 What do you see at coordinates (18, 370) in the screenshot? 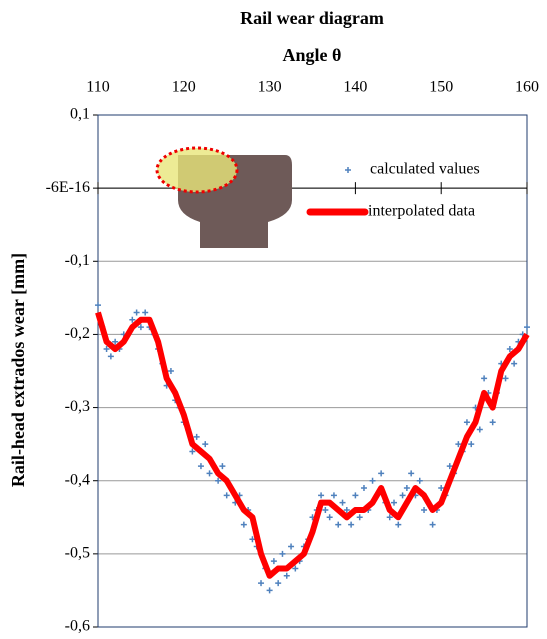
I see `y-axis-label: Rail-head extrados wear [mm]` at bounding box center [18, 370].